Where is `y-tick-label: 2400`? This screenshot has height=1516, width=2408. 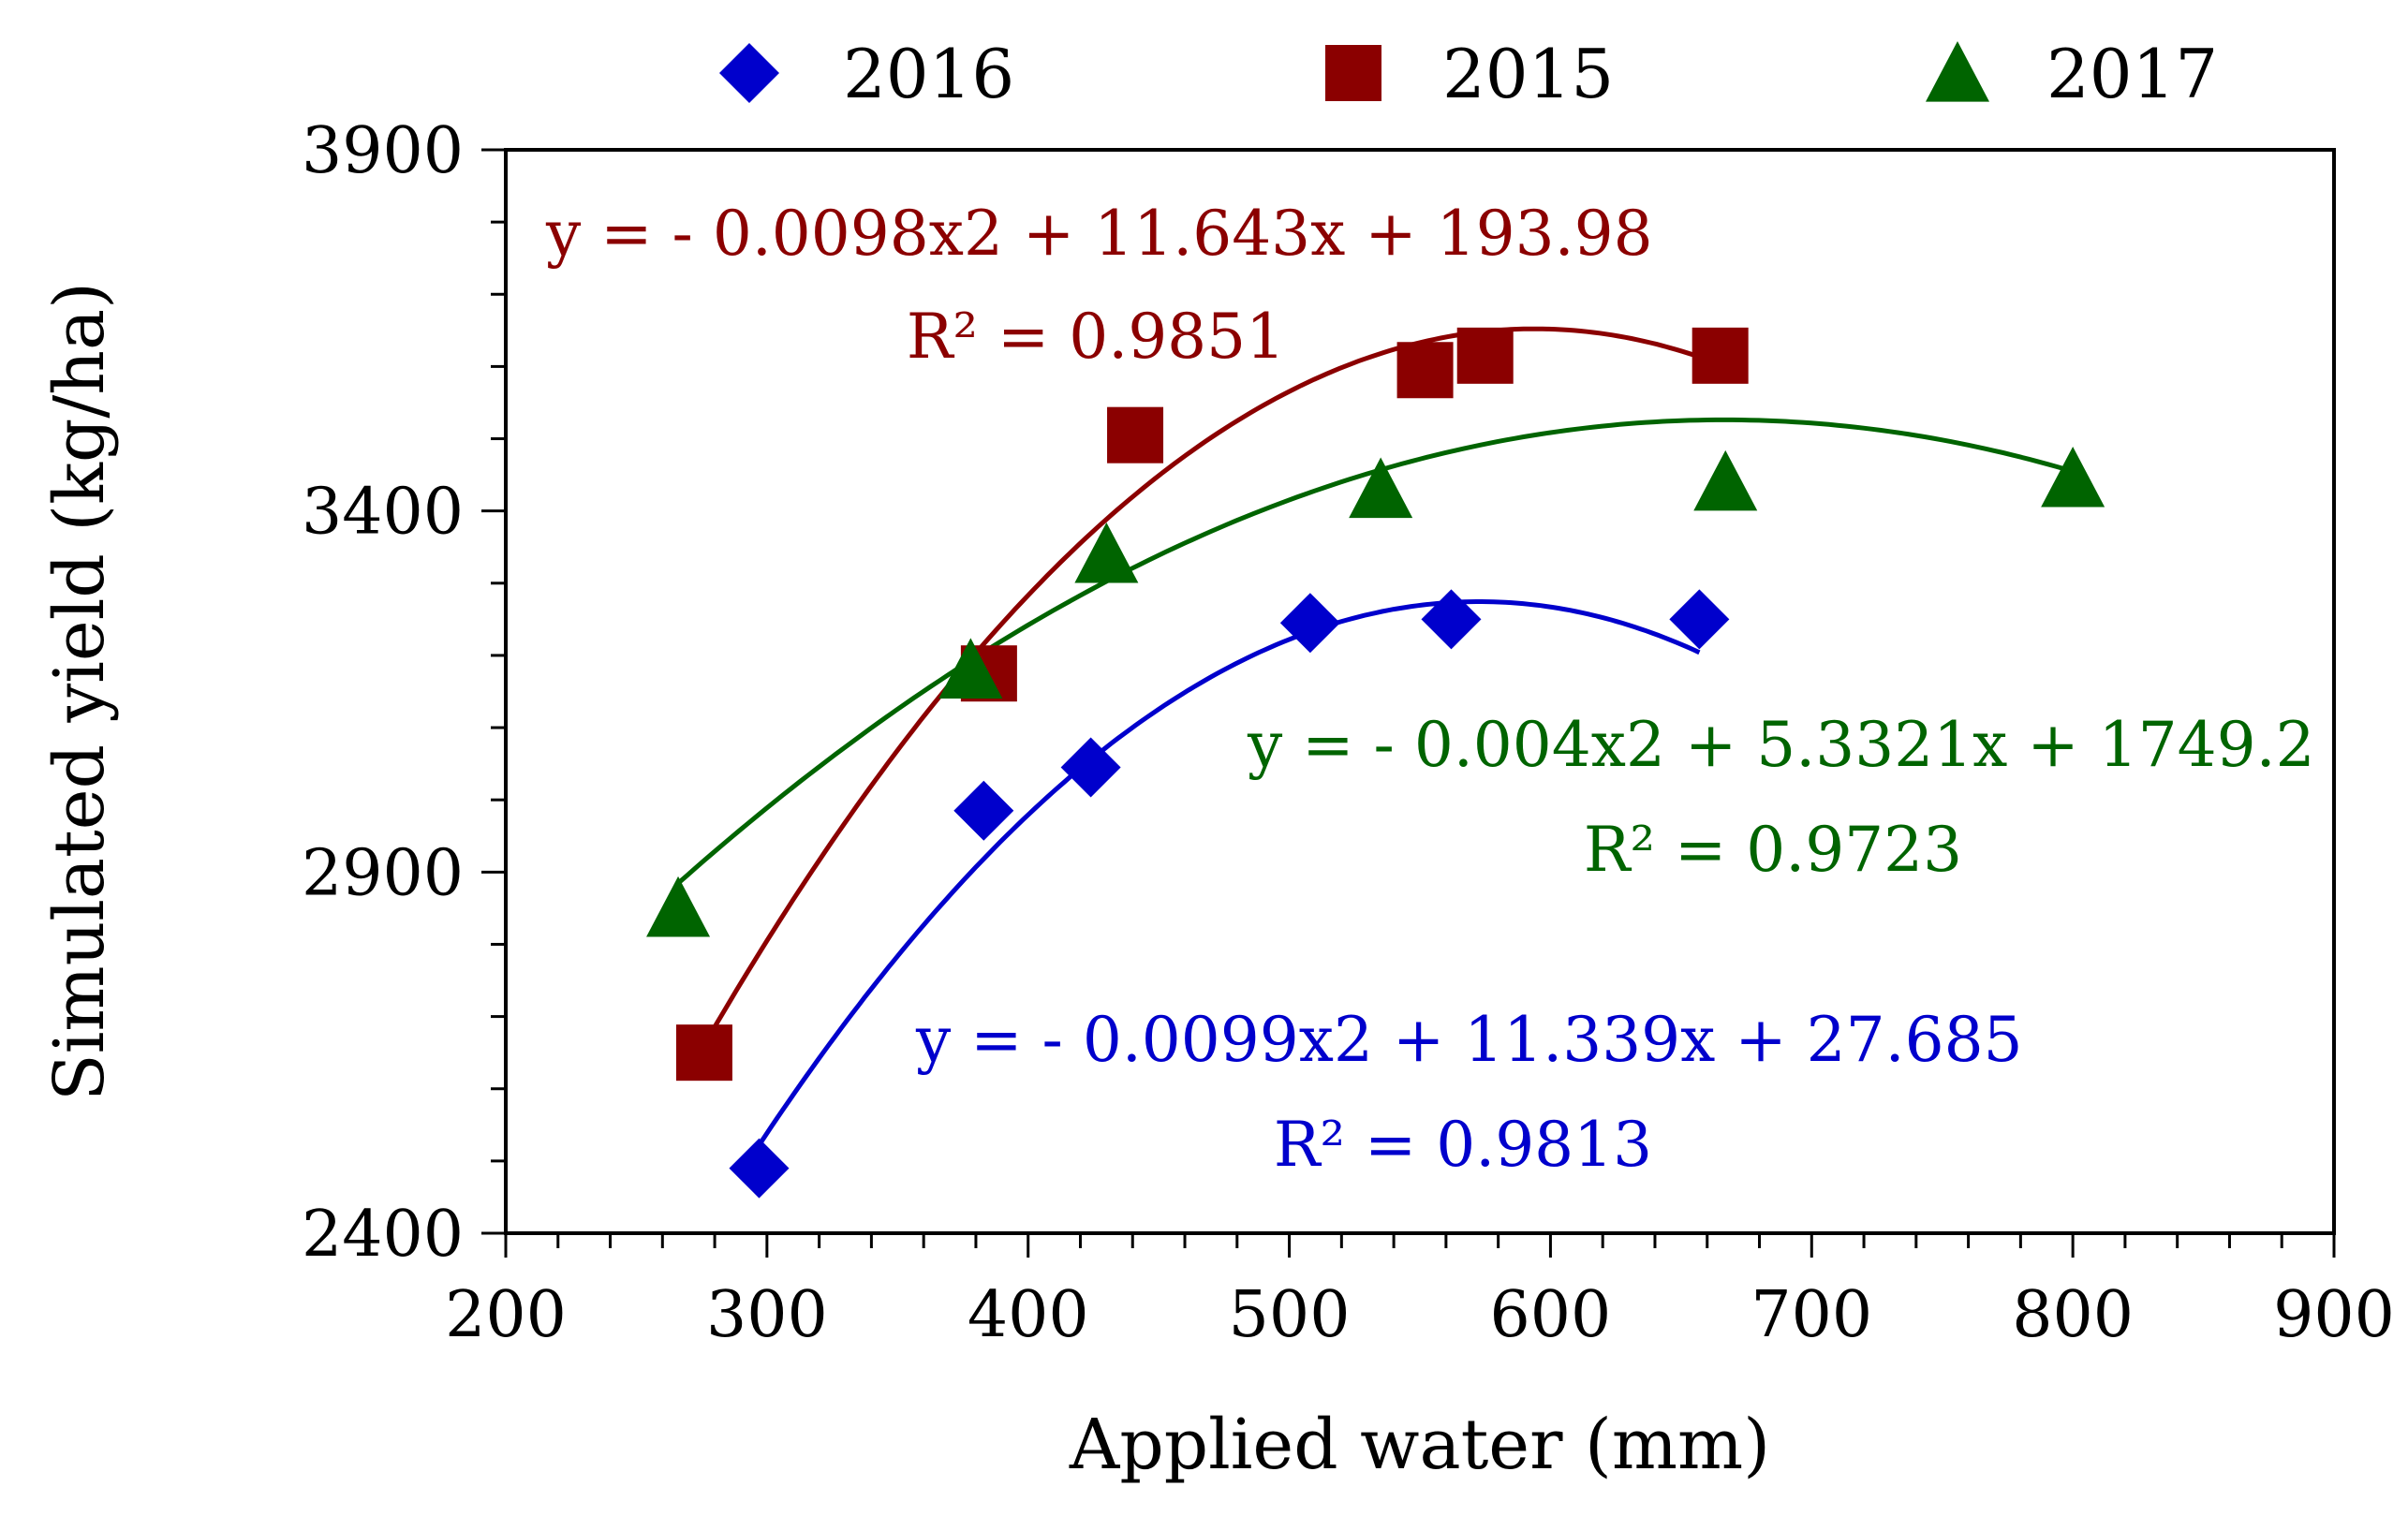 y-tick-label: 2400 is located at coordinates (383, 1235).